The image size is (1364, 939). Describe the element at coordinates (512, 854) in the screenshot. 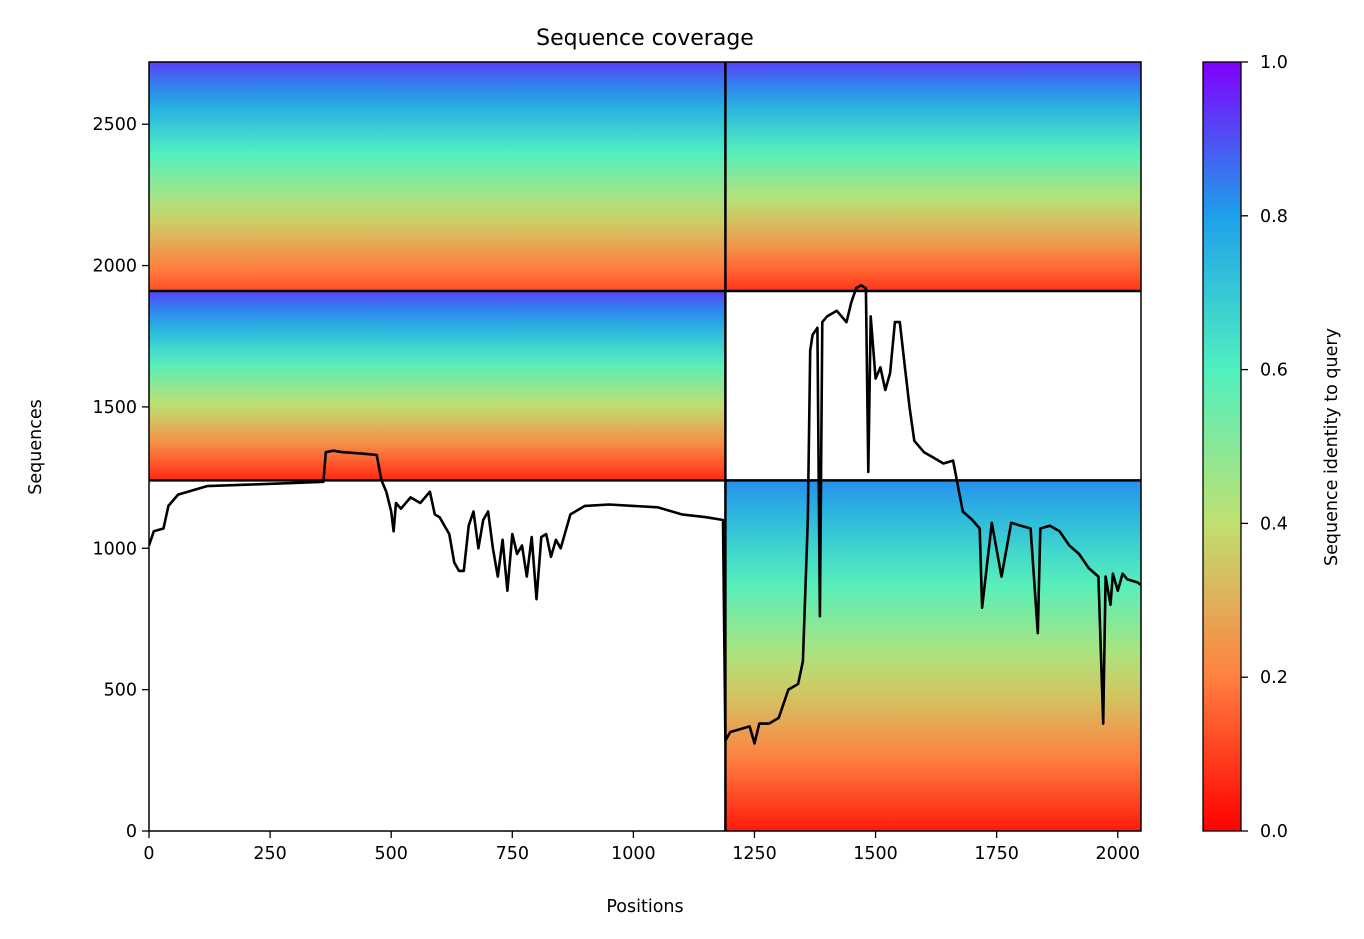

I see `x-tick-label: 750` at that location.